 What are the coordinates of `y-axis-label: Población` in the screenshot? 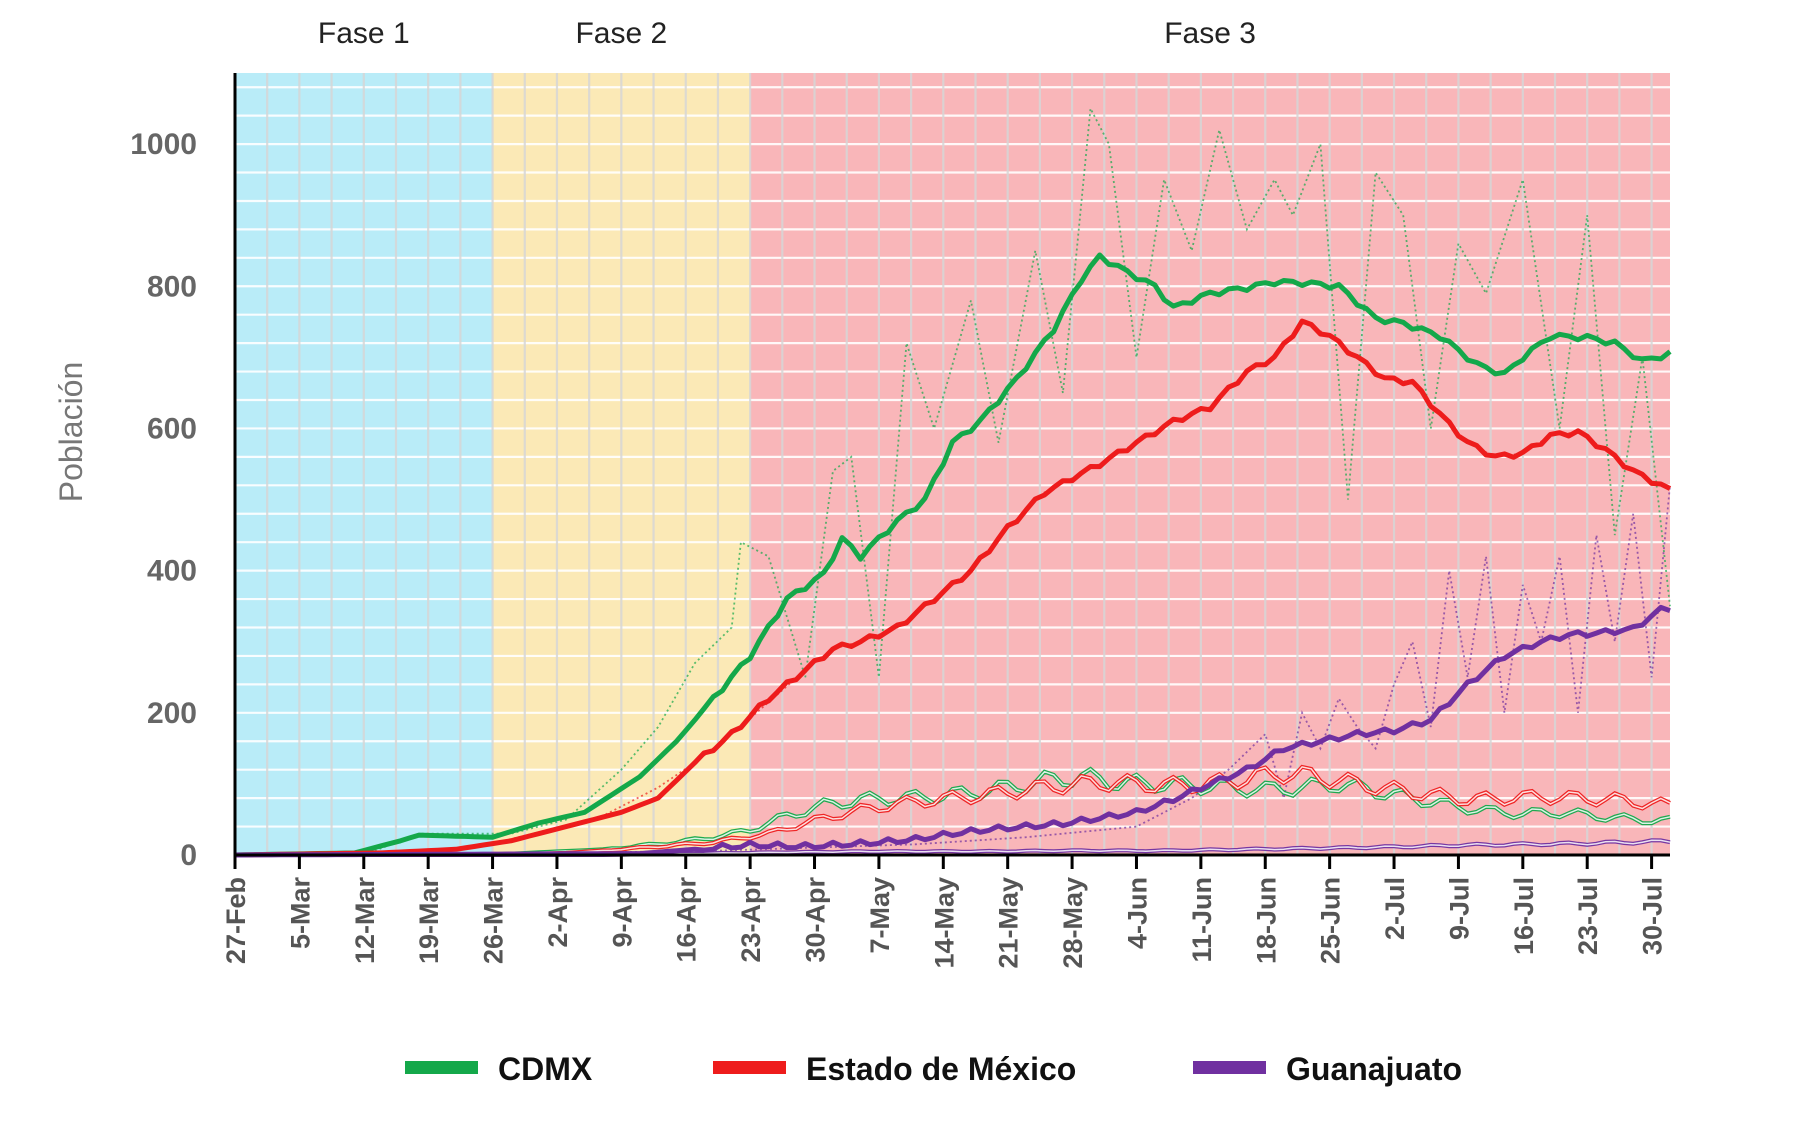 It's located at (71, 432).